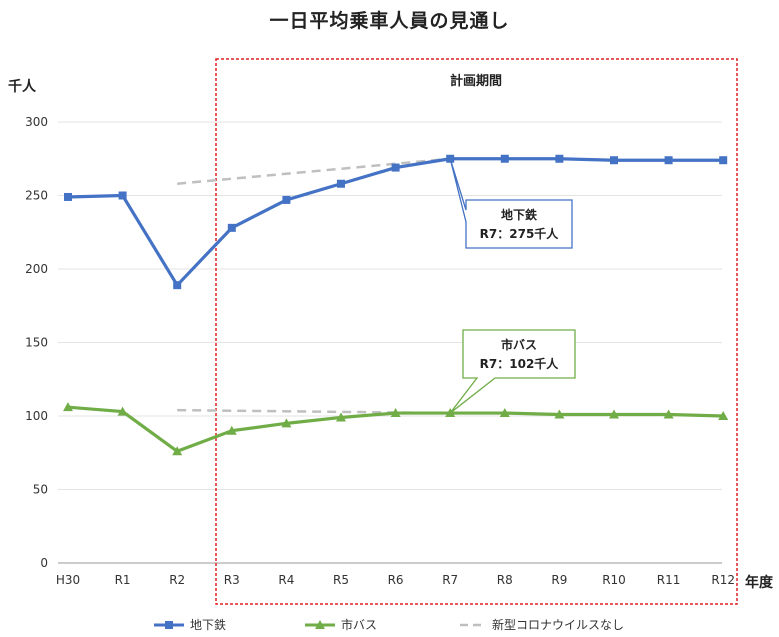 The image size is (779, 637). I want to click on x-axis-ticks: H30 R1 R2 R3 R4 R5 R6 R7 R8 R9 R10 R11 R12, so click(395, 580).